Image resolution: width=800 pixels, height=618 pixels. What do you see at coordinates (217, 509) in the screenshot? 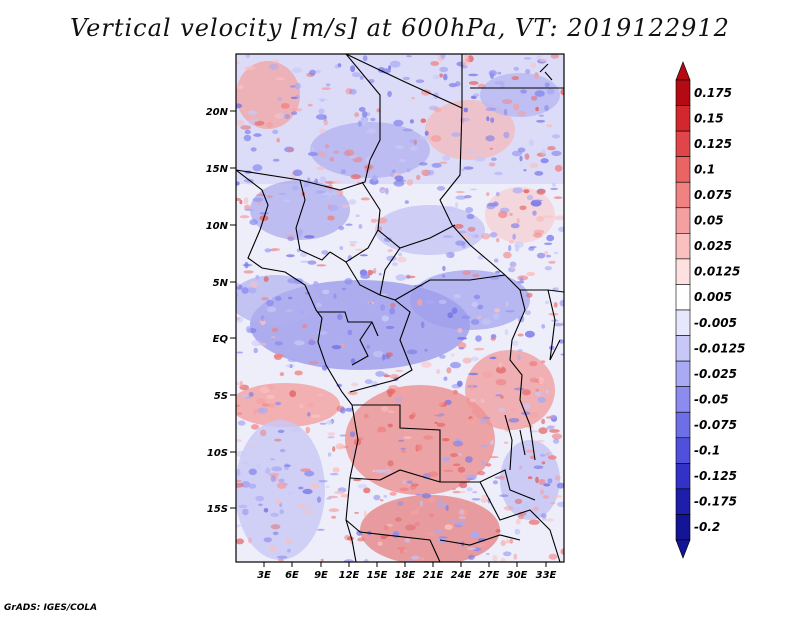
I see `lat-tick-label: 15S` at bounding box center [217, 509].